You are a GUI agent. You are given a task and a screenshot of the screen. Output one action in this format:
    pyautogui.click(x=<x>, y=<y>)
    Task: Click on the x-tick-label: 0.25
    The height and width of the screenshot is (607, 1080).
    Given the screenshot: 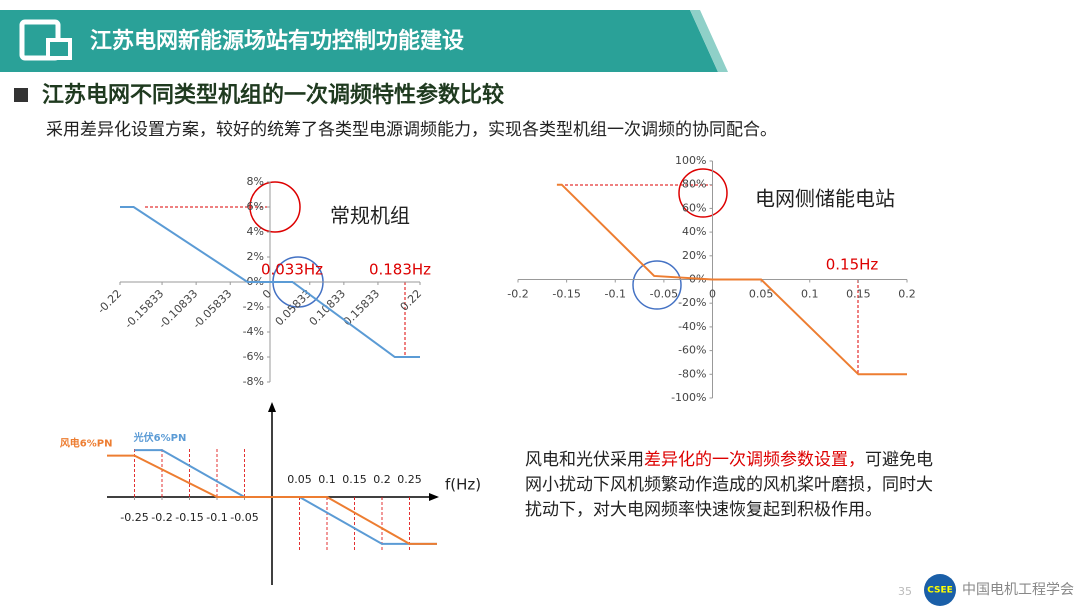 What is the action you would take?
    pyautogui.click(x=409, y=479)
    